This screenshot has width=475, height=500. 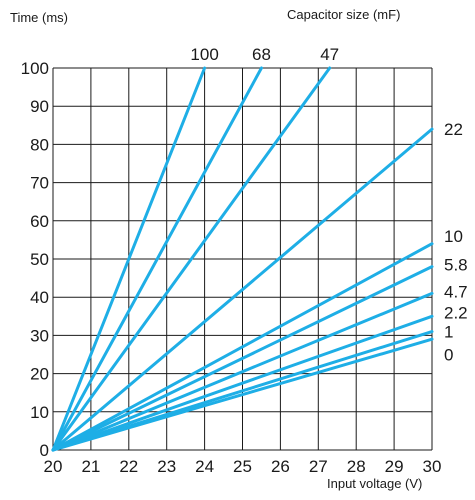 I want to click on series-label-0: 0, so click(x=448, y=355).